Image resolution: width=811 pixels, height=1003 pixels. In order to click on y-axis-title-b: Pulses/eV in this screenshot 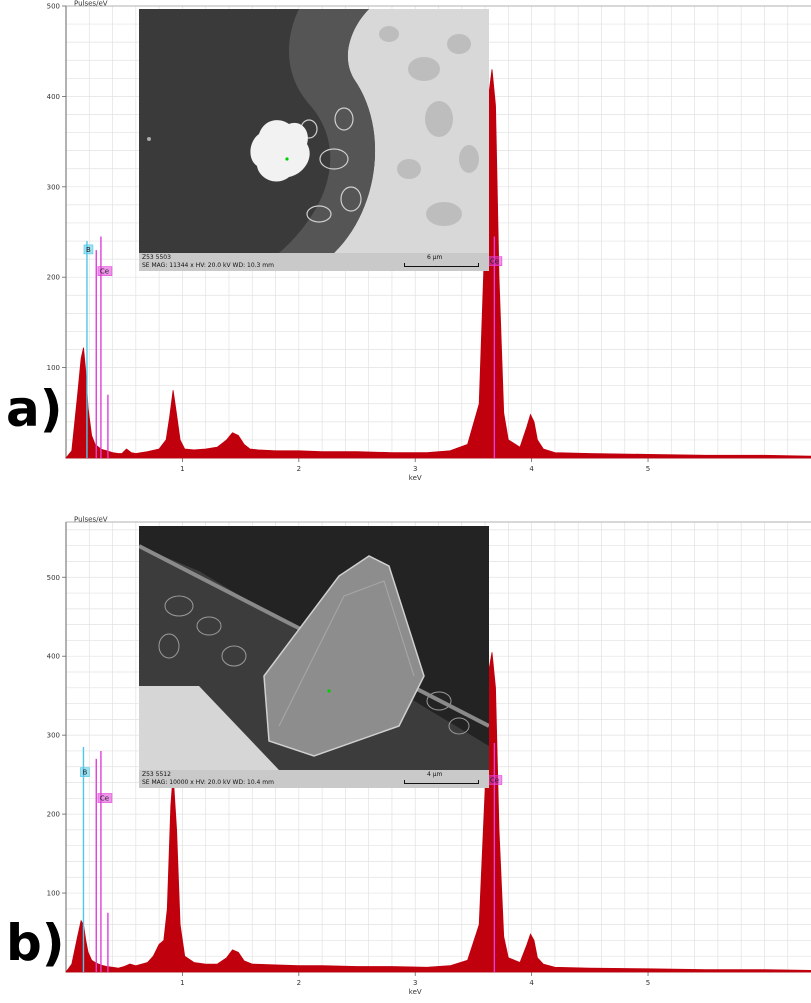, I will do `click(91, 520)`.